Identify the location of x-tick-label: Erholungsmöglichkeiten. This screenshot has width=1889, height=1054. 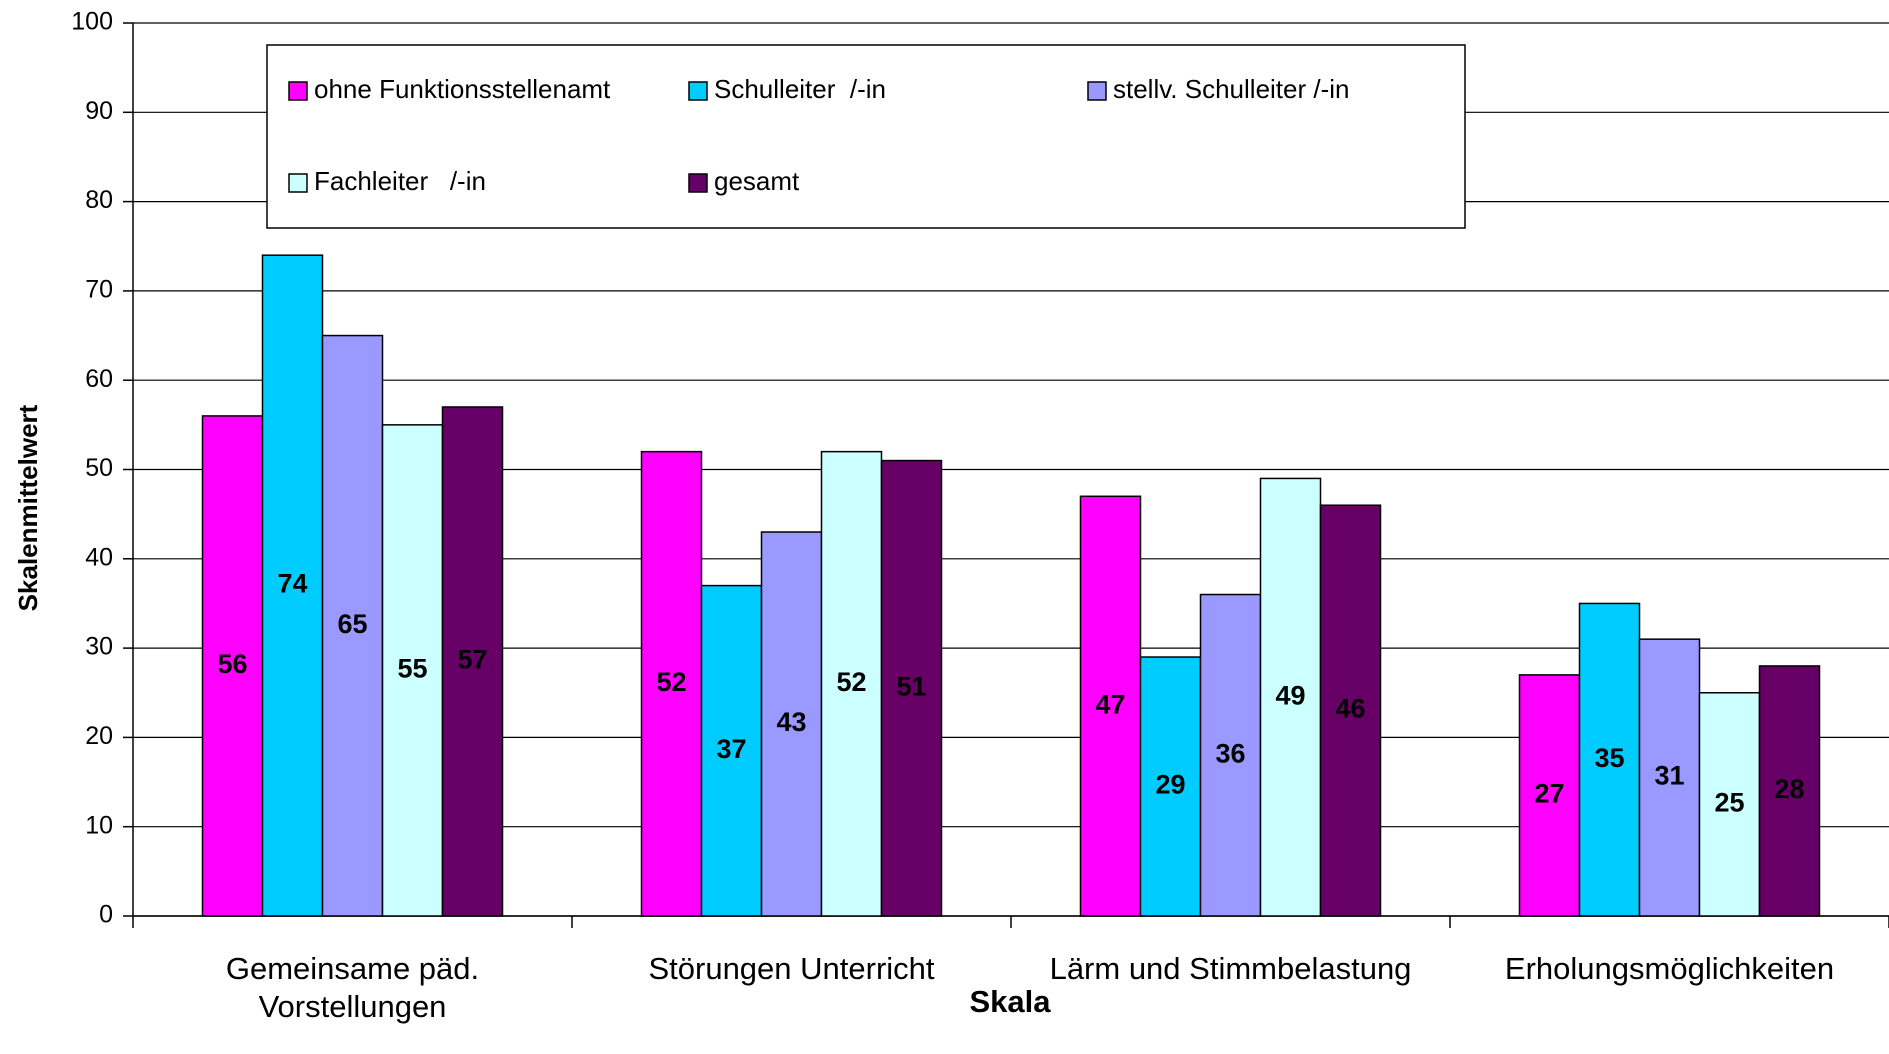
(1669, 968).